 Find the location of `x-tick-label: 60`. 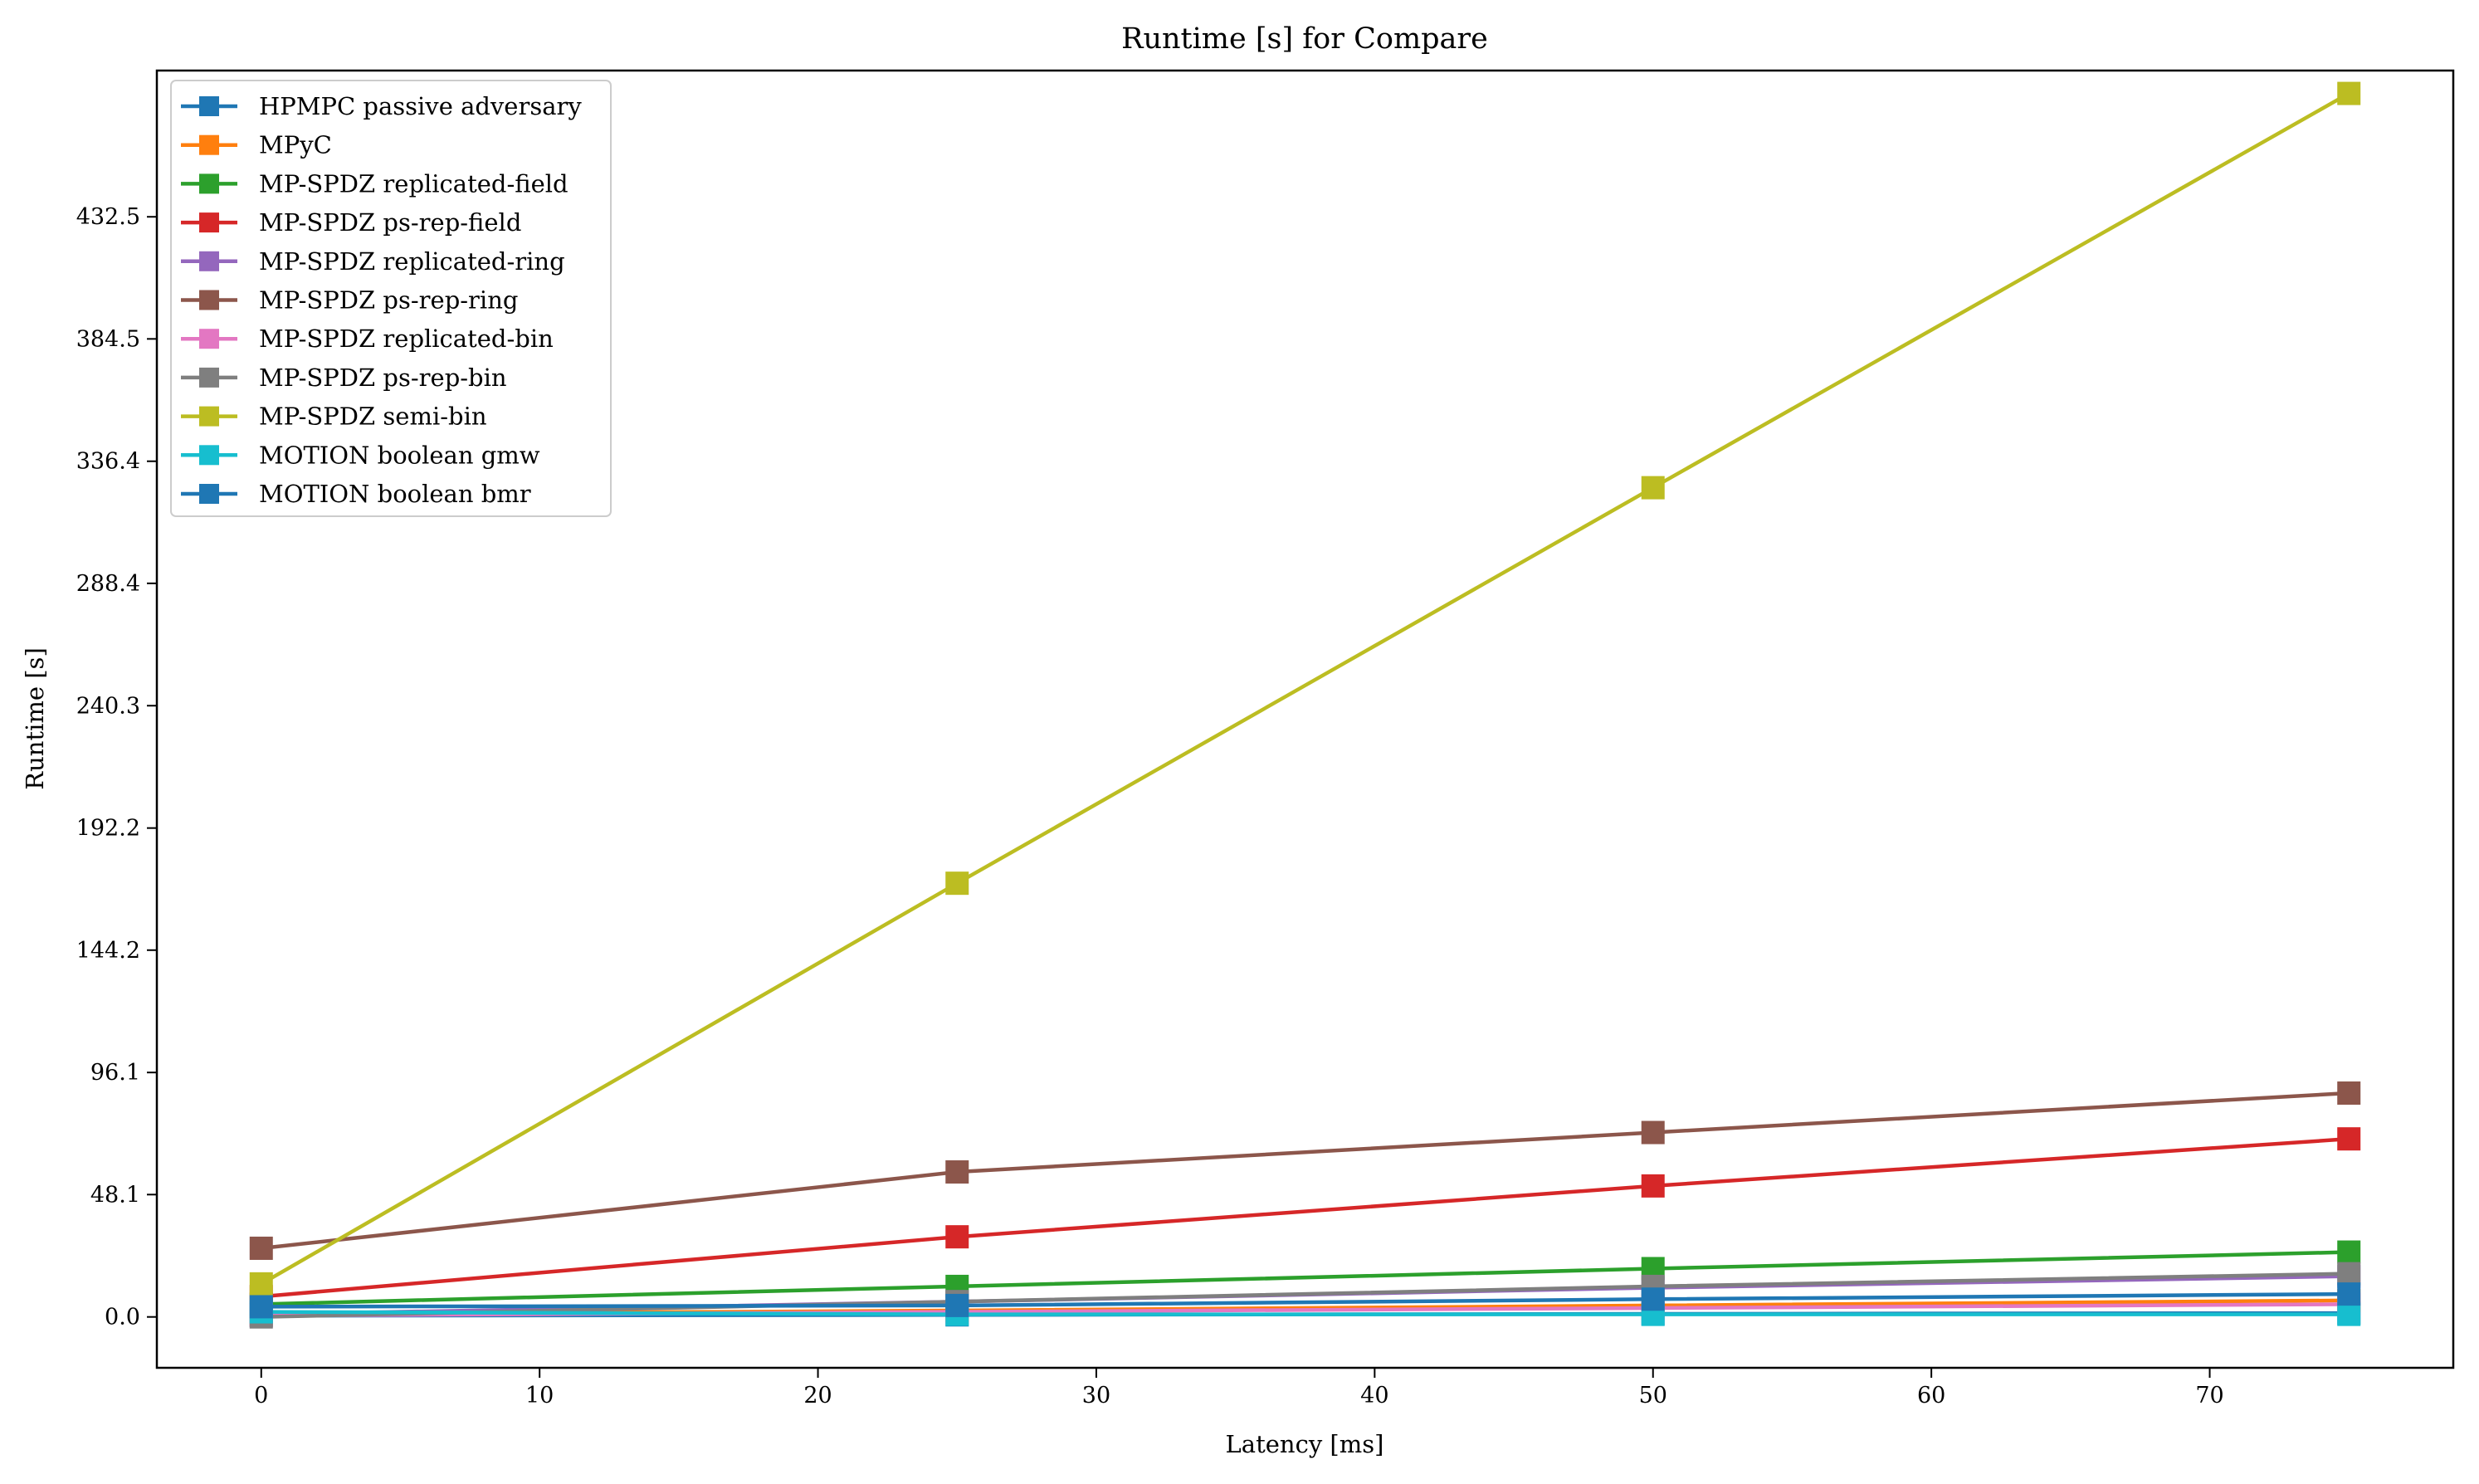

x-tick-label: 60 is located at coordinates (1931, 1395).